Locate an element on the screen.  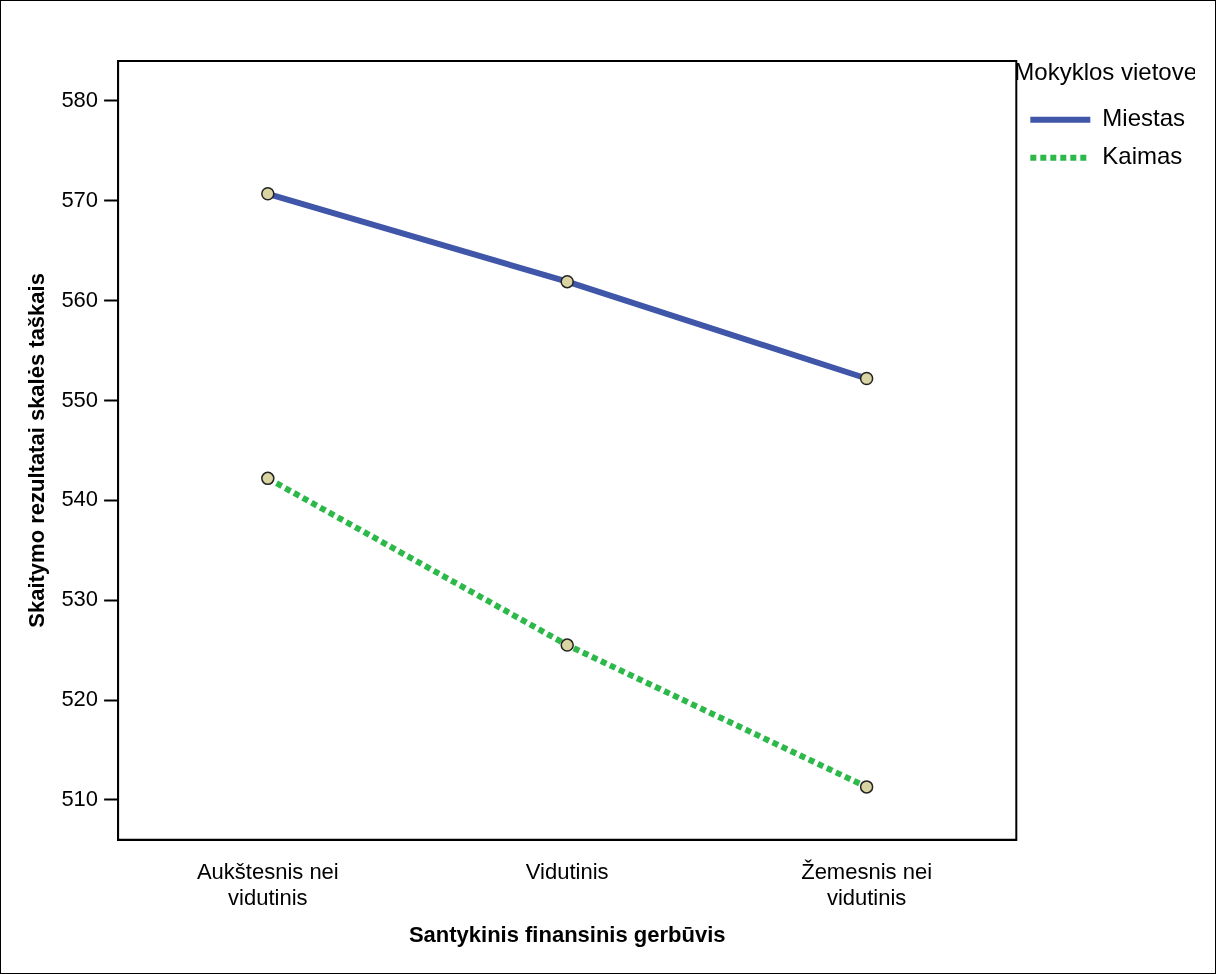
y-tick-label: 550 is located at coordinates (80, 399).